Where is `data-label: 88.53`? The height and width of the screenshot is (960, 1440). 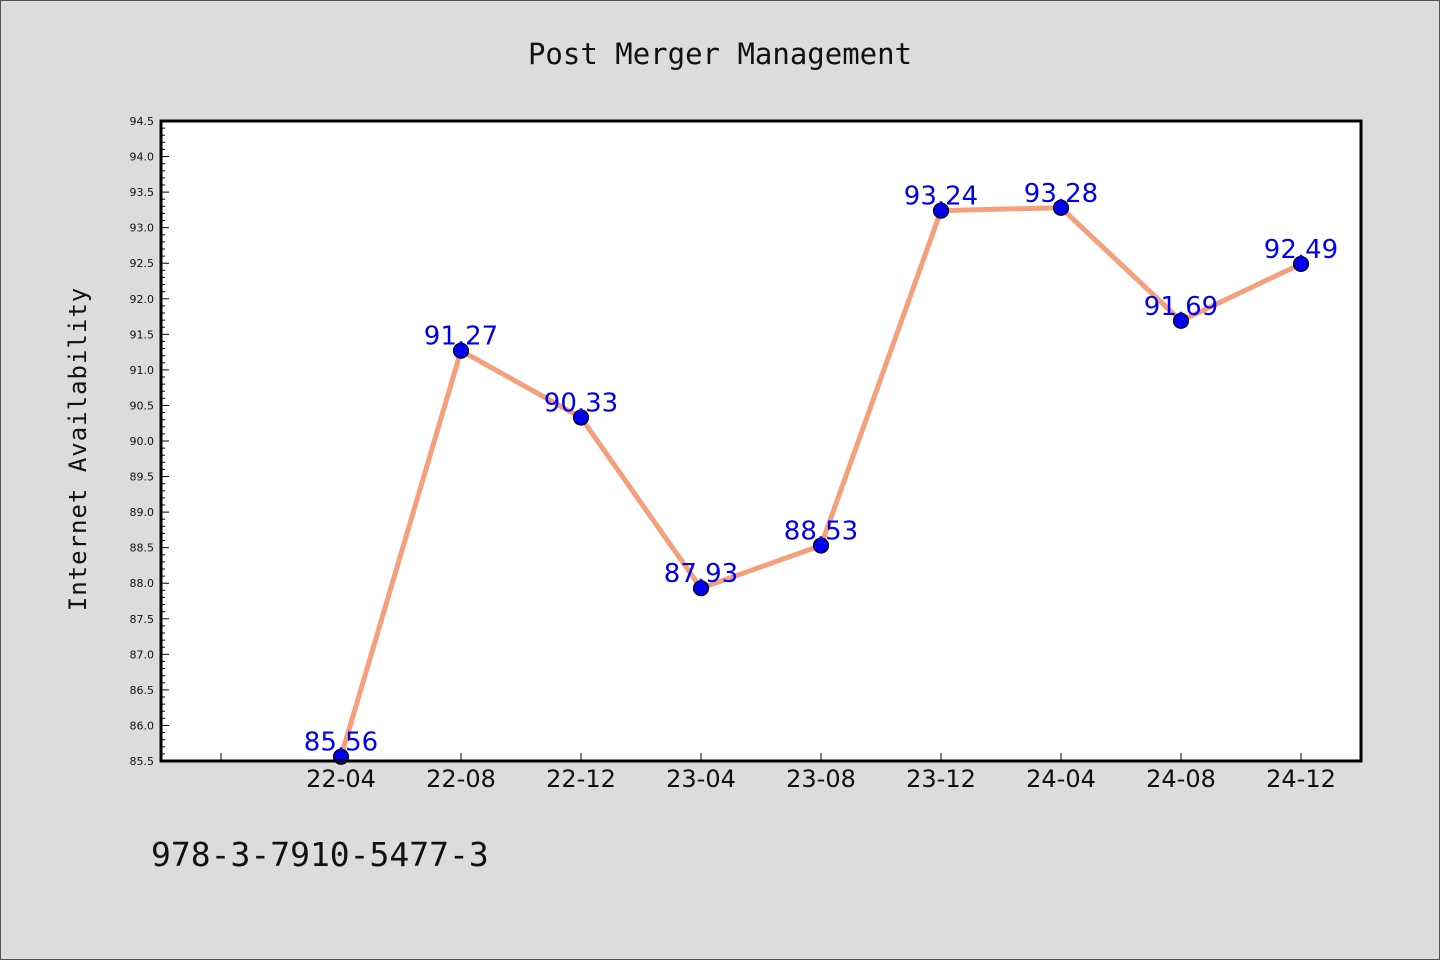
data-label: 88.53 is located at coordinates (821, 532).